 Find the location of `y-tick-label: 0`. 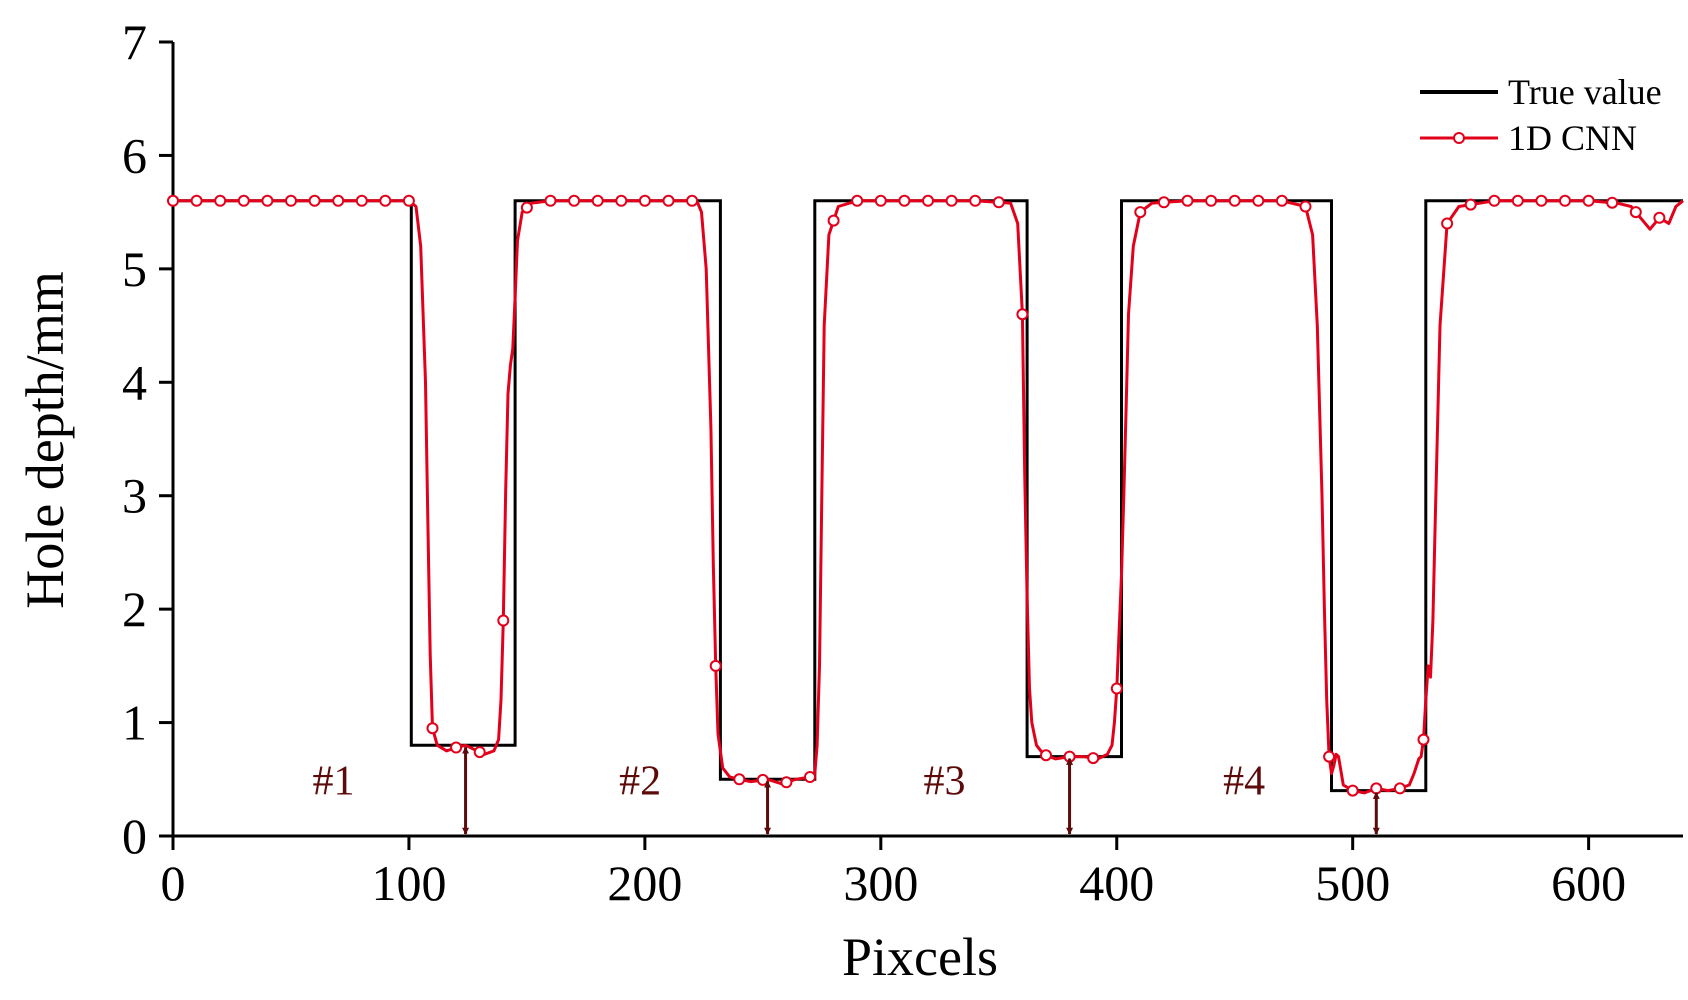

y-tick-label: 0 is located at coordinates (134, 836).